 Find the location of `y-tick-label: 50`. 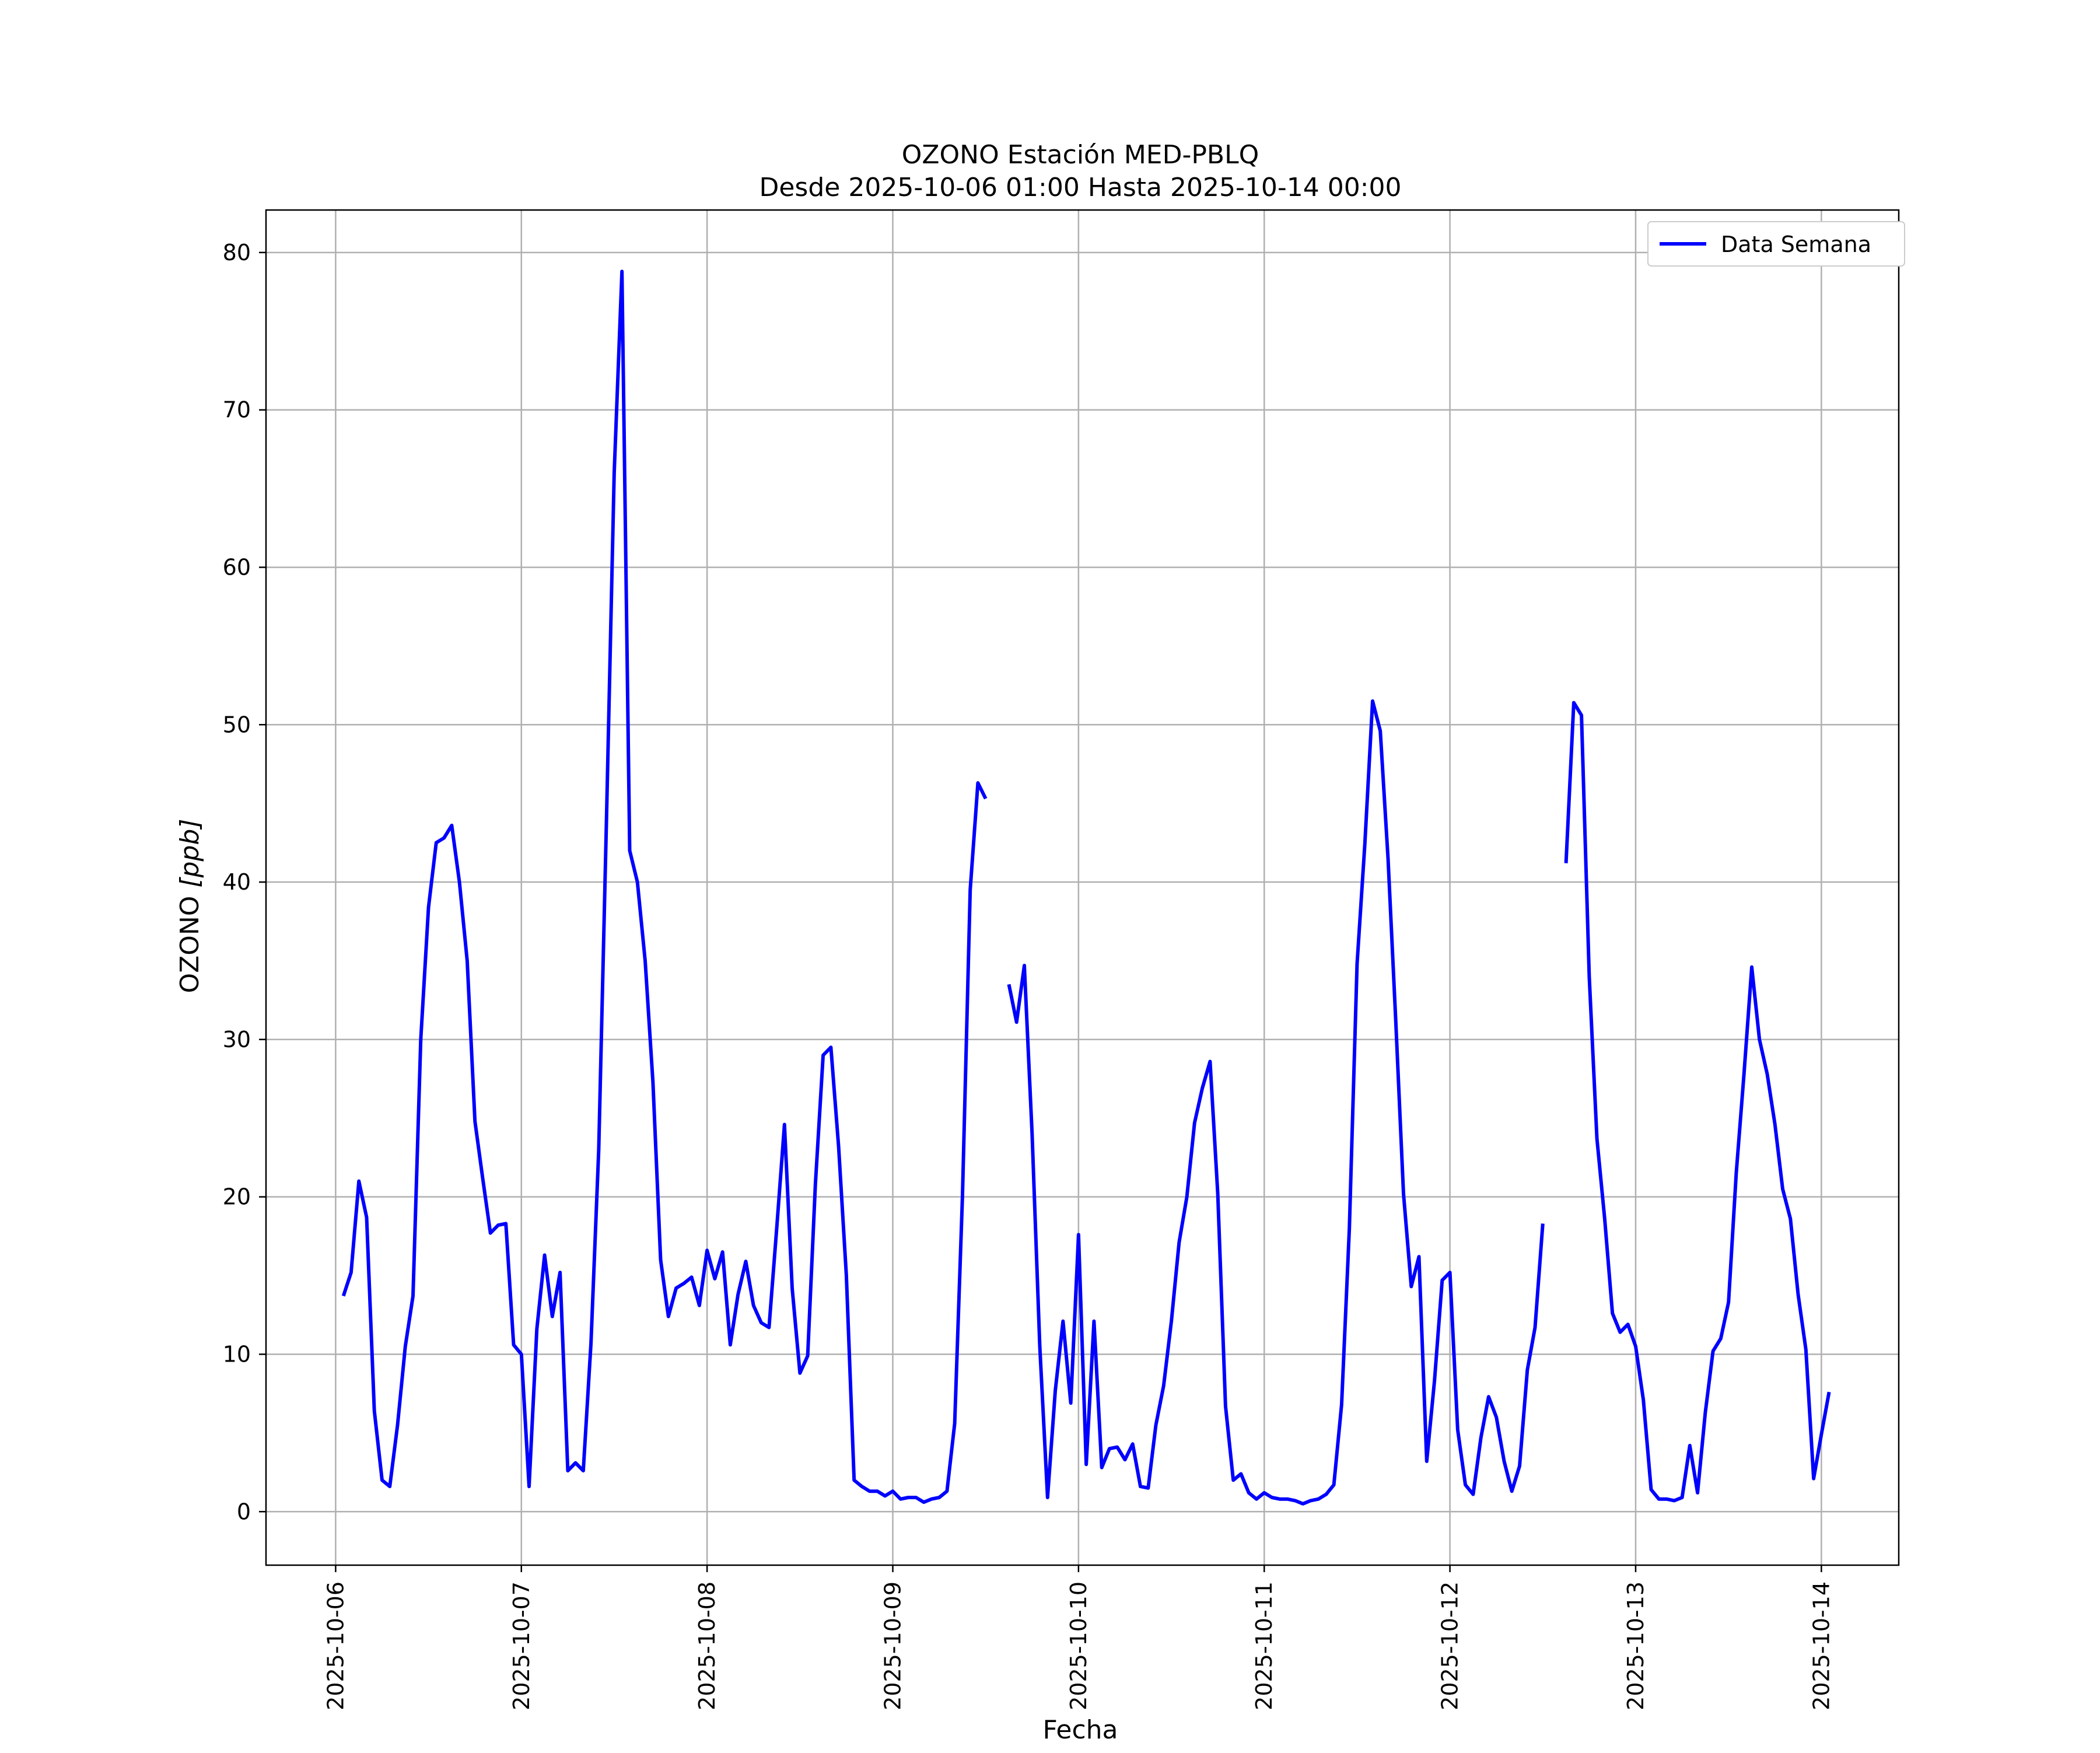

y-tick-label: 50 is located at coordinates (237, 724).